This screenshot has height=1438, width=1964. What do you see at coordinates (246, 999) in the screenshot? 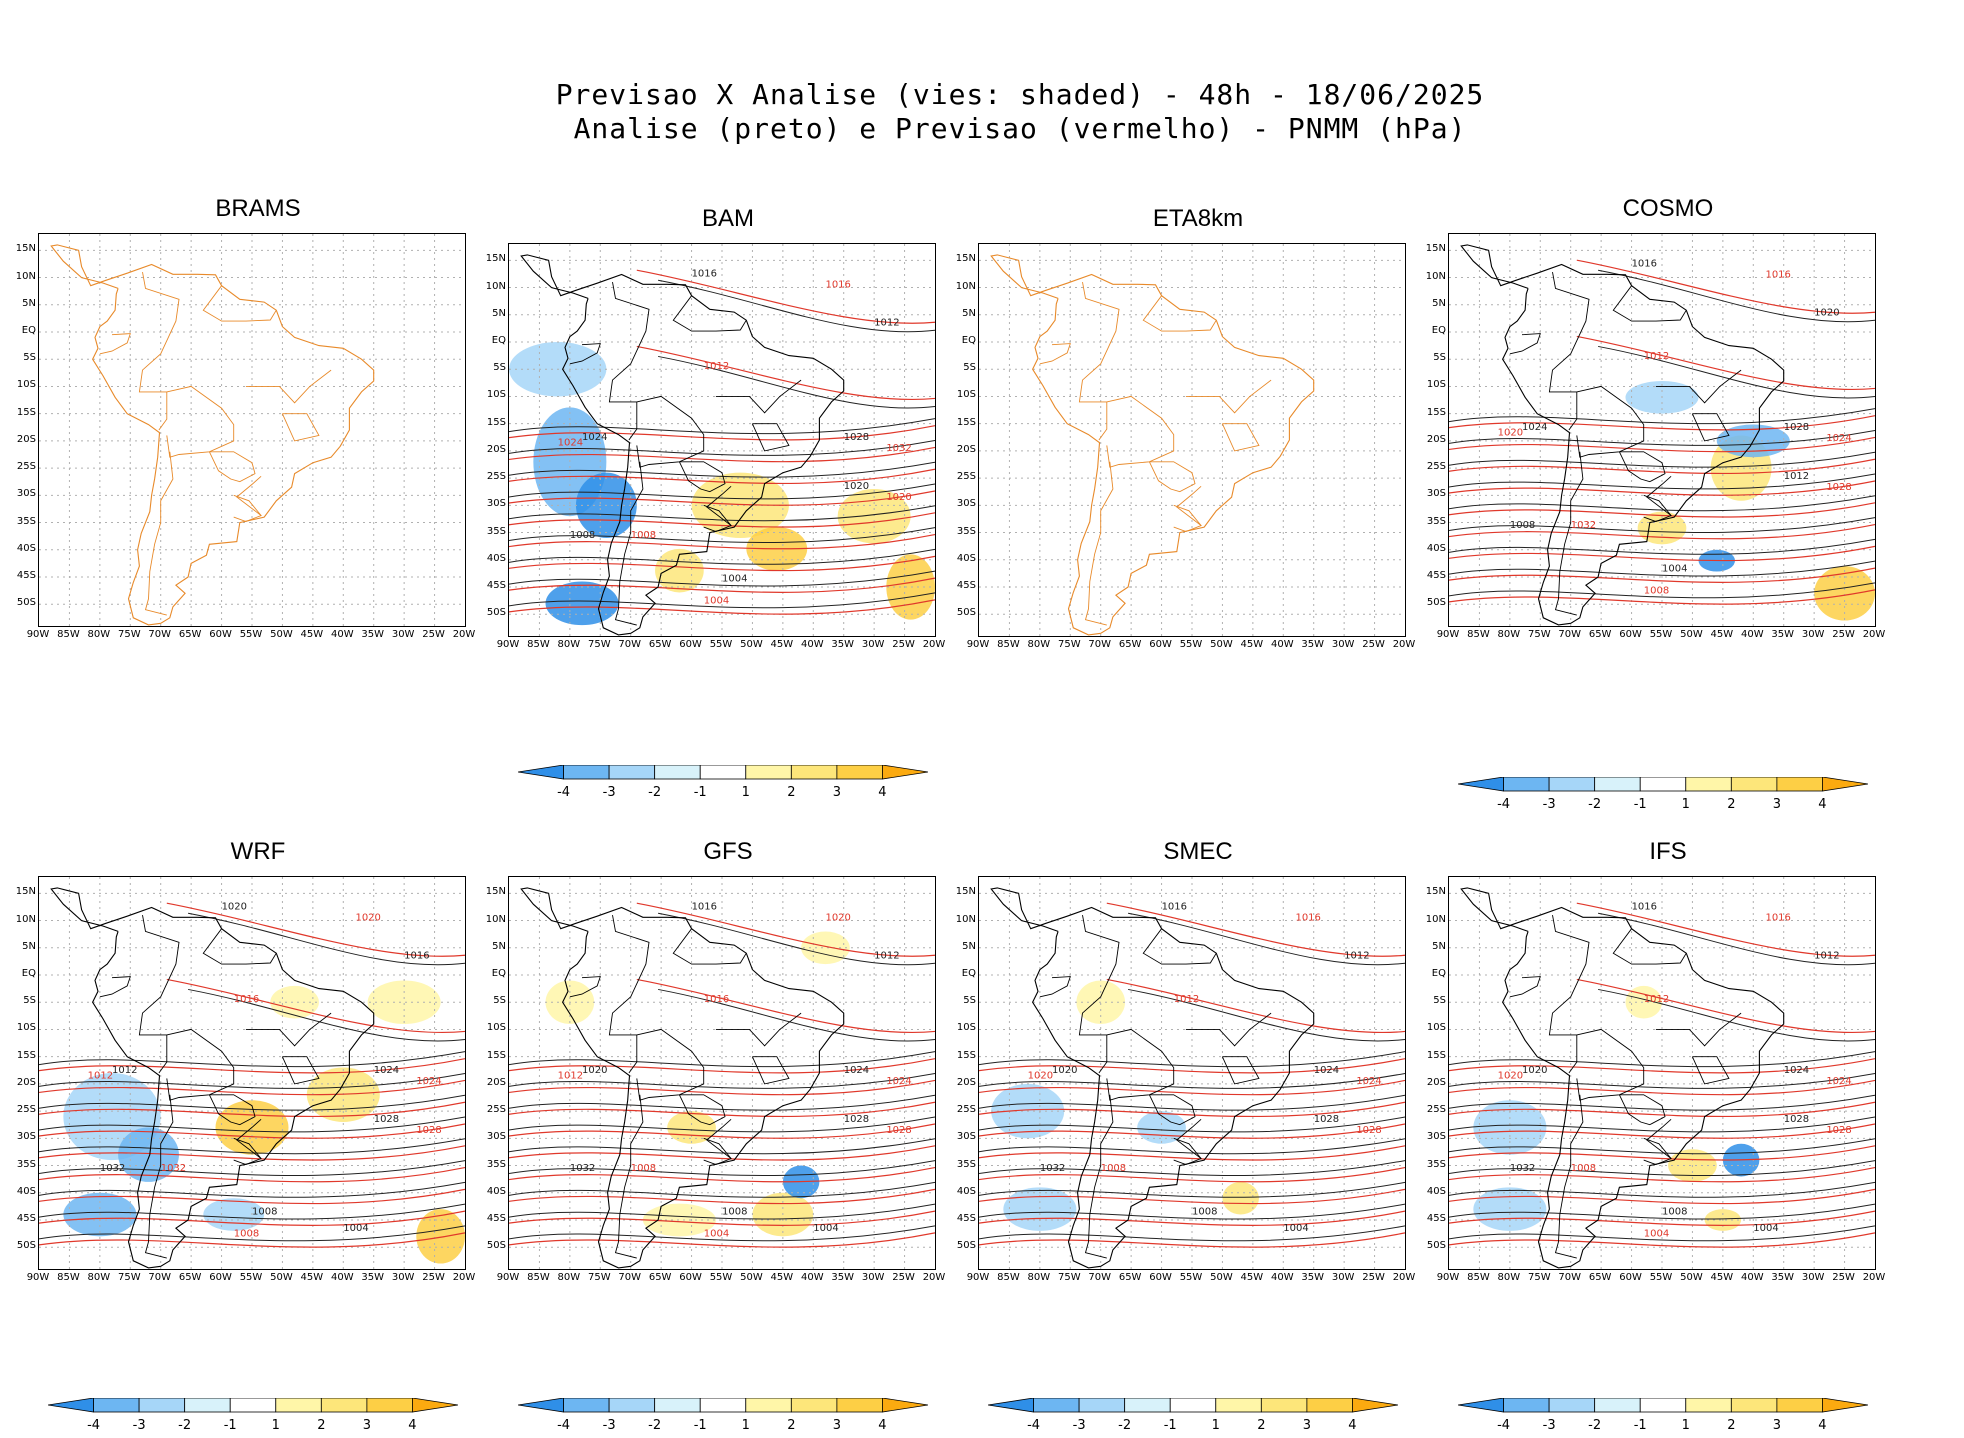
I see `isobar-label-forecast: 1016` at bounding box center [246, 999].